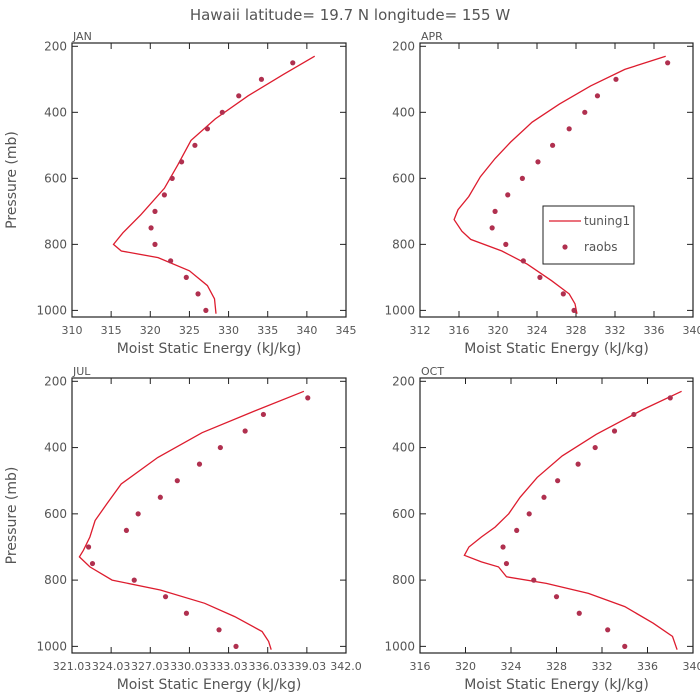  Describe the element at coordinates (111, 330) in the screenshot. I see `x-tick-label: 315` at that location.